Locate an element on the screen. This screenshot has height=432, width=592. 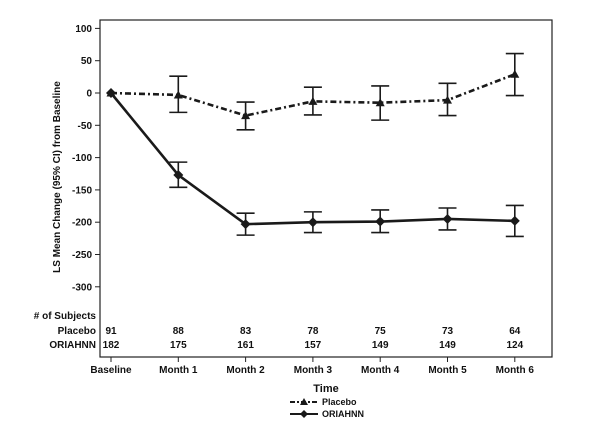
legend-item: ORIAHNN is located at coordinates (327, 414).